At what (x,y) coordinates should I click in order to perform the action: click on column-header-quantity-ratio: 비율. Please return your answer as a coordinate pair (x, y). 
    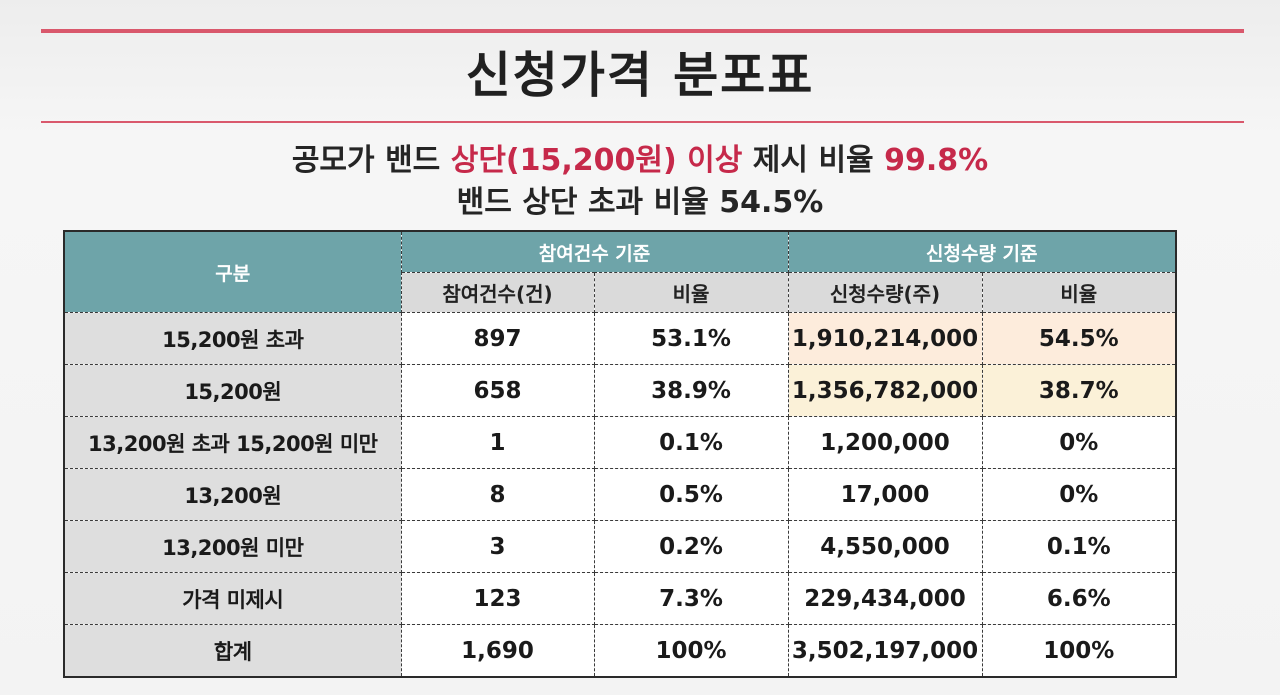
    Looking at the image, I should click on (1079, 292).